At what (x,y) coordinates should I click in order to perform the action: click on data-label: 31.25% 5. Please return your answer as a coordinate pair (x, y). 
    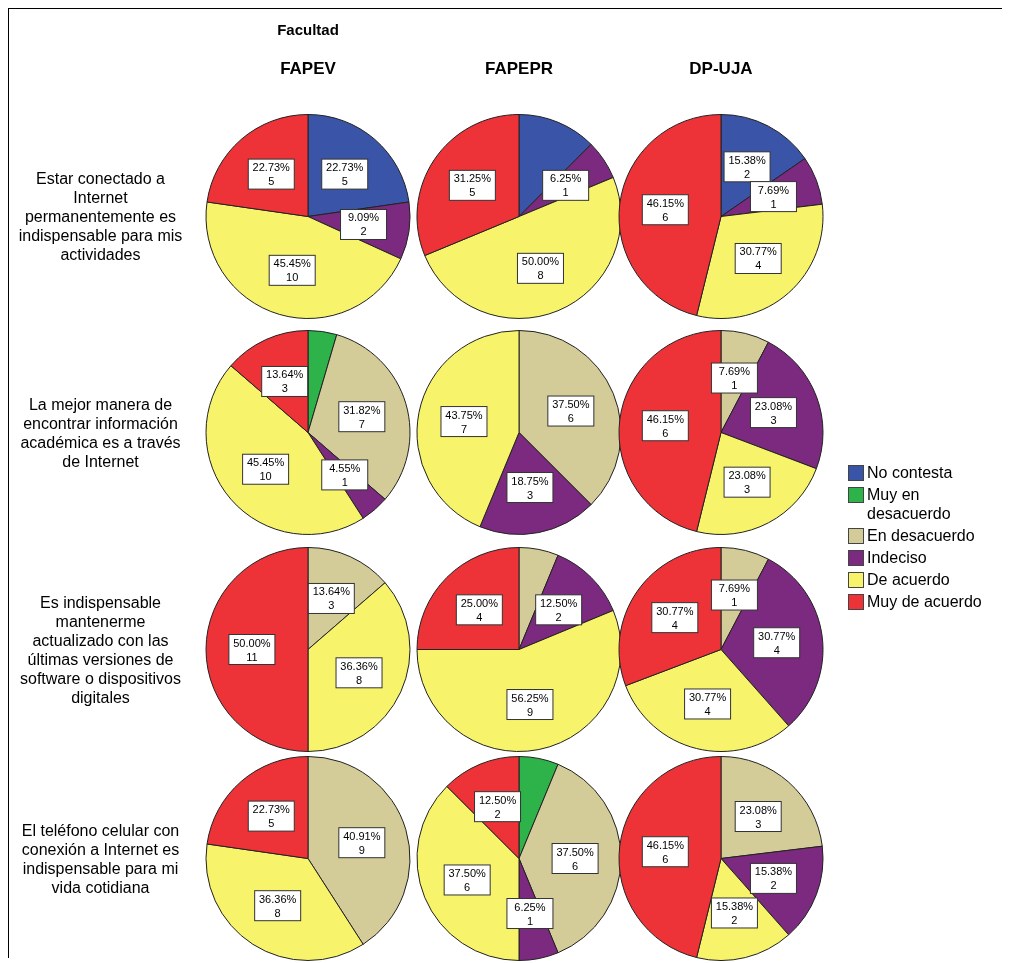
    Looking at the image, I should click on (472, 185).